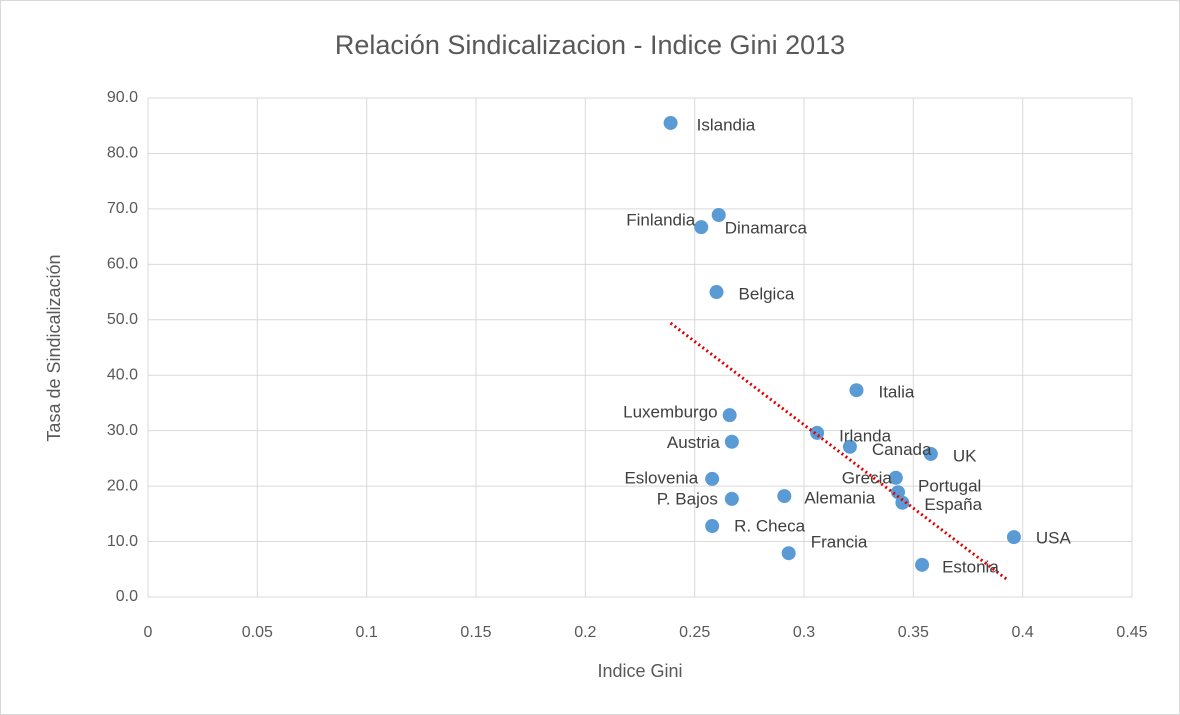  Describe the element at coordinates (694, 632) in the screenshot. I see `x-tick-label: 0.25` at that location.